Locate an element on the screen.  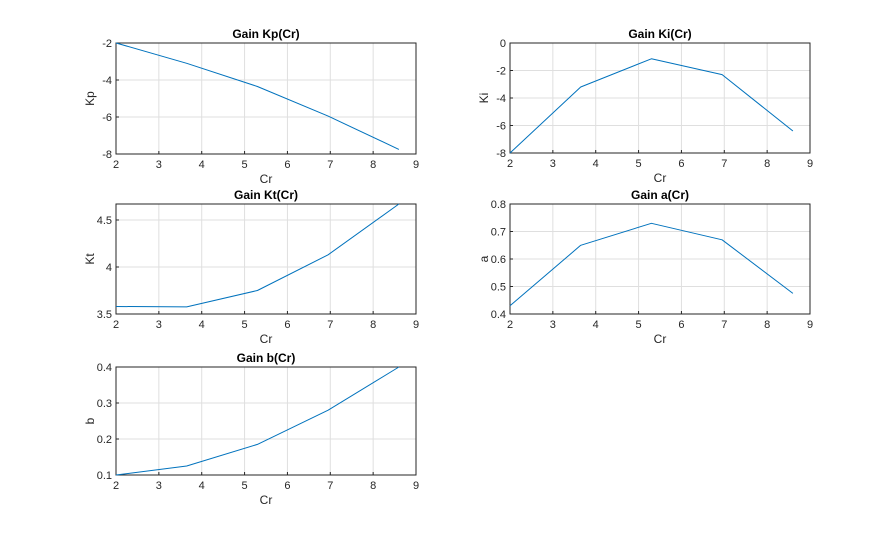
y-tick-label: 0.6 is located at coordinates (498, 260).